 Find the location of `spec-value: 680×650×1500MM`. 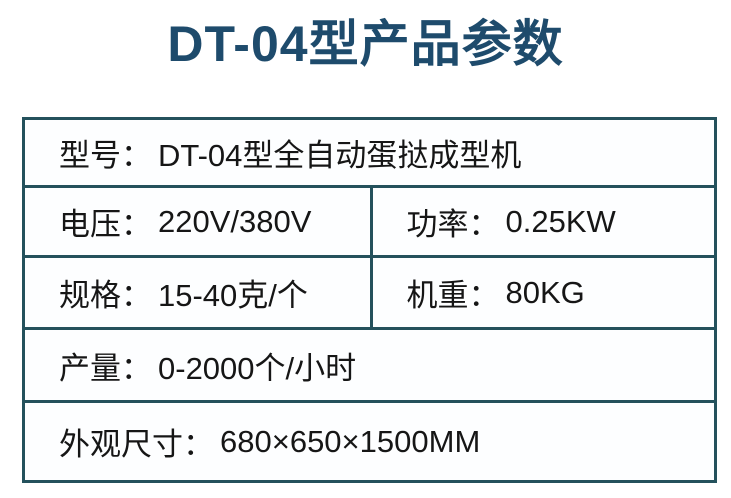

spec-value: 680×650×1500MM is located at coordinates (350, 441).